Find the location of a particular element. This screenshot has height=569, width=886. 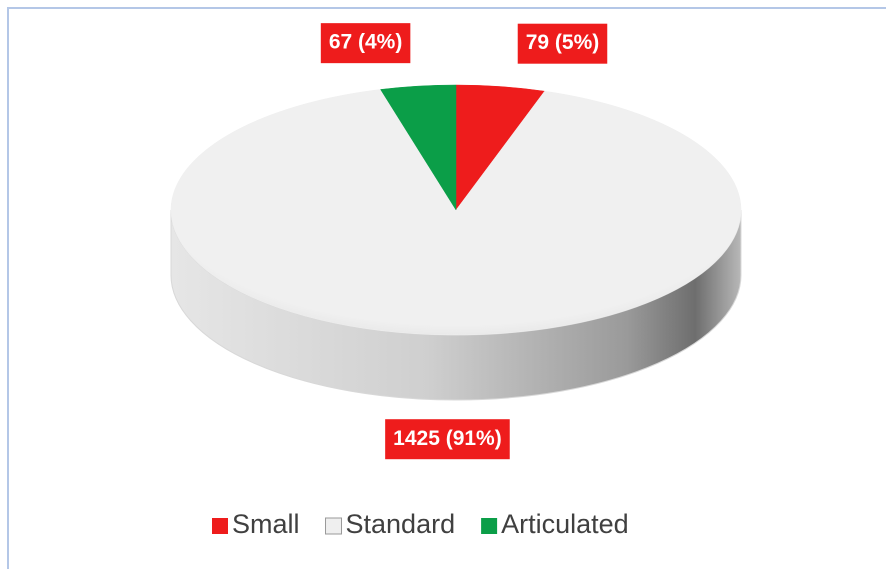

data-label: 67 (4%) is located at coordinates (365, 43).